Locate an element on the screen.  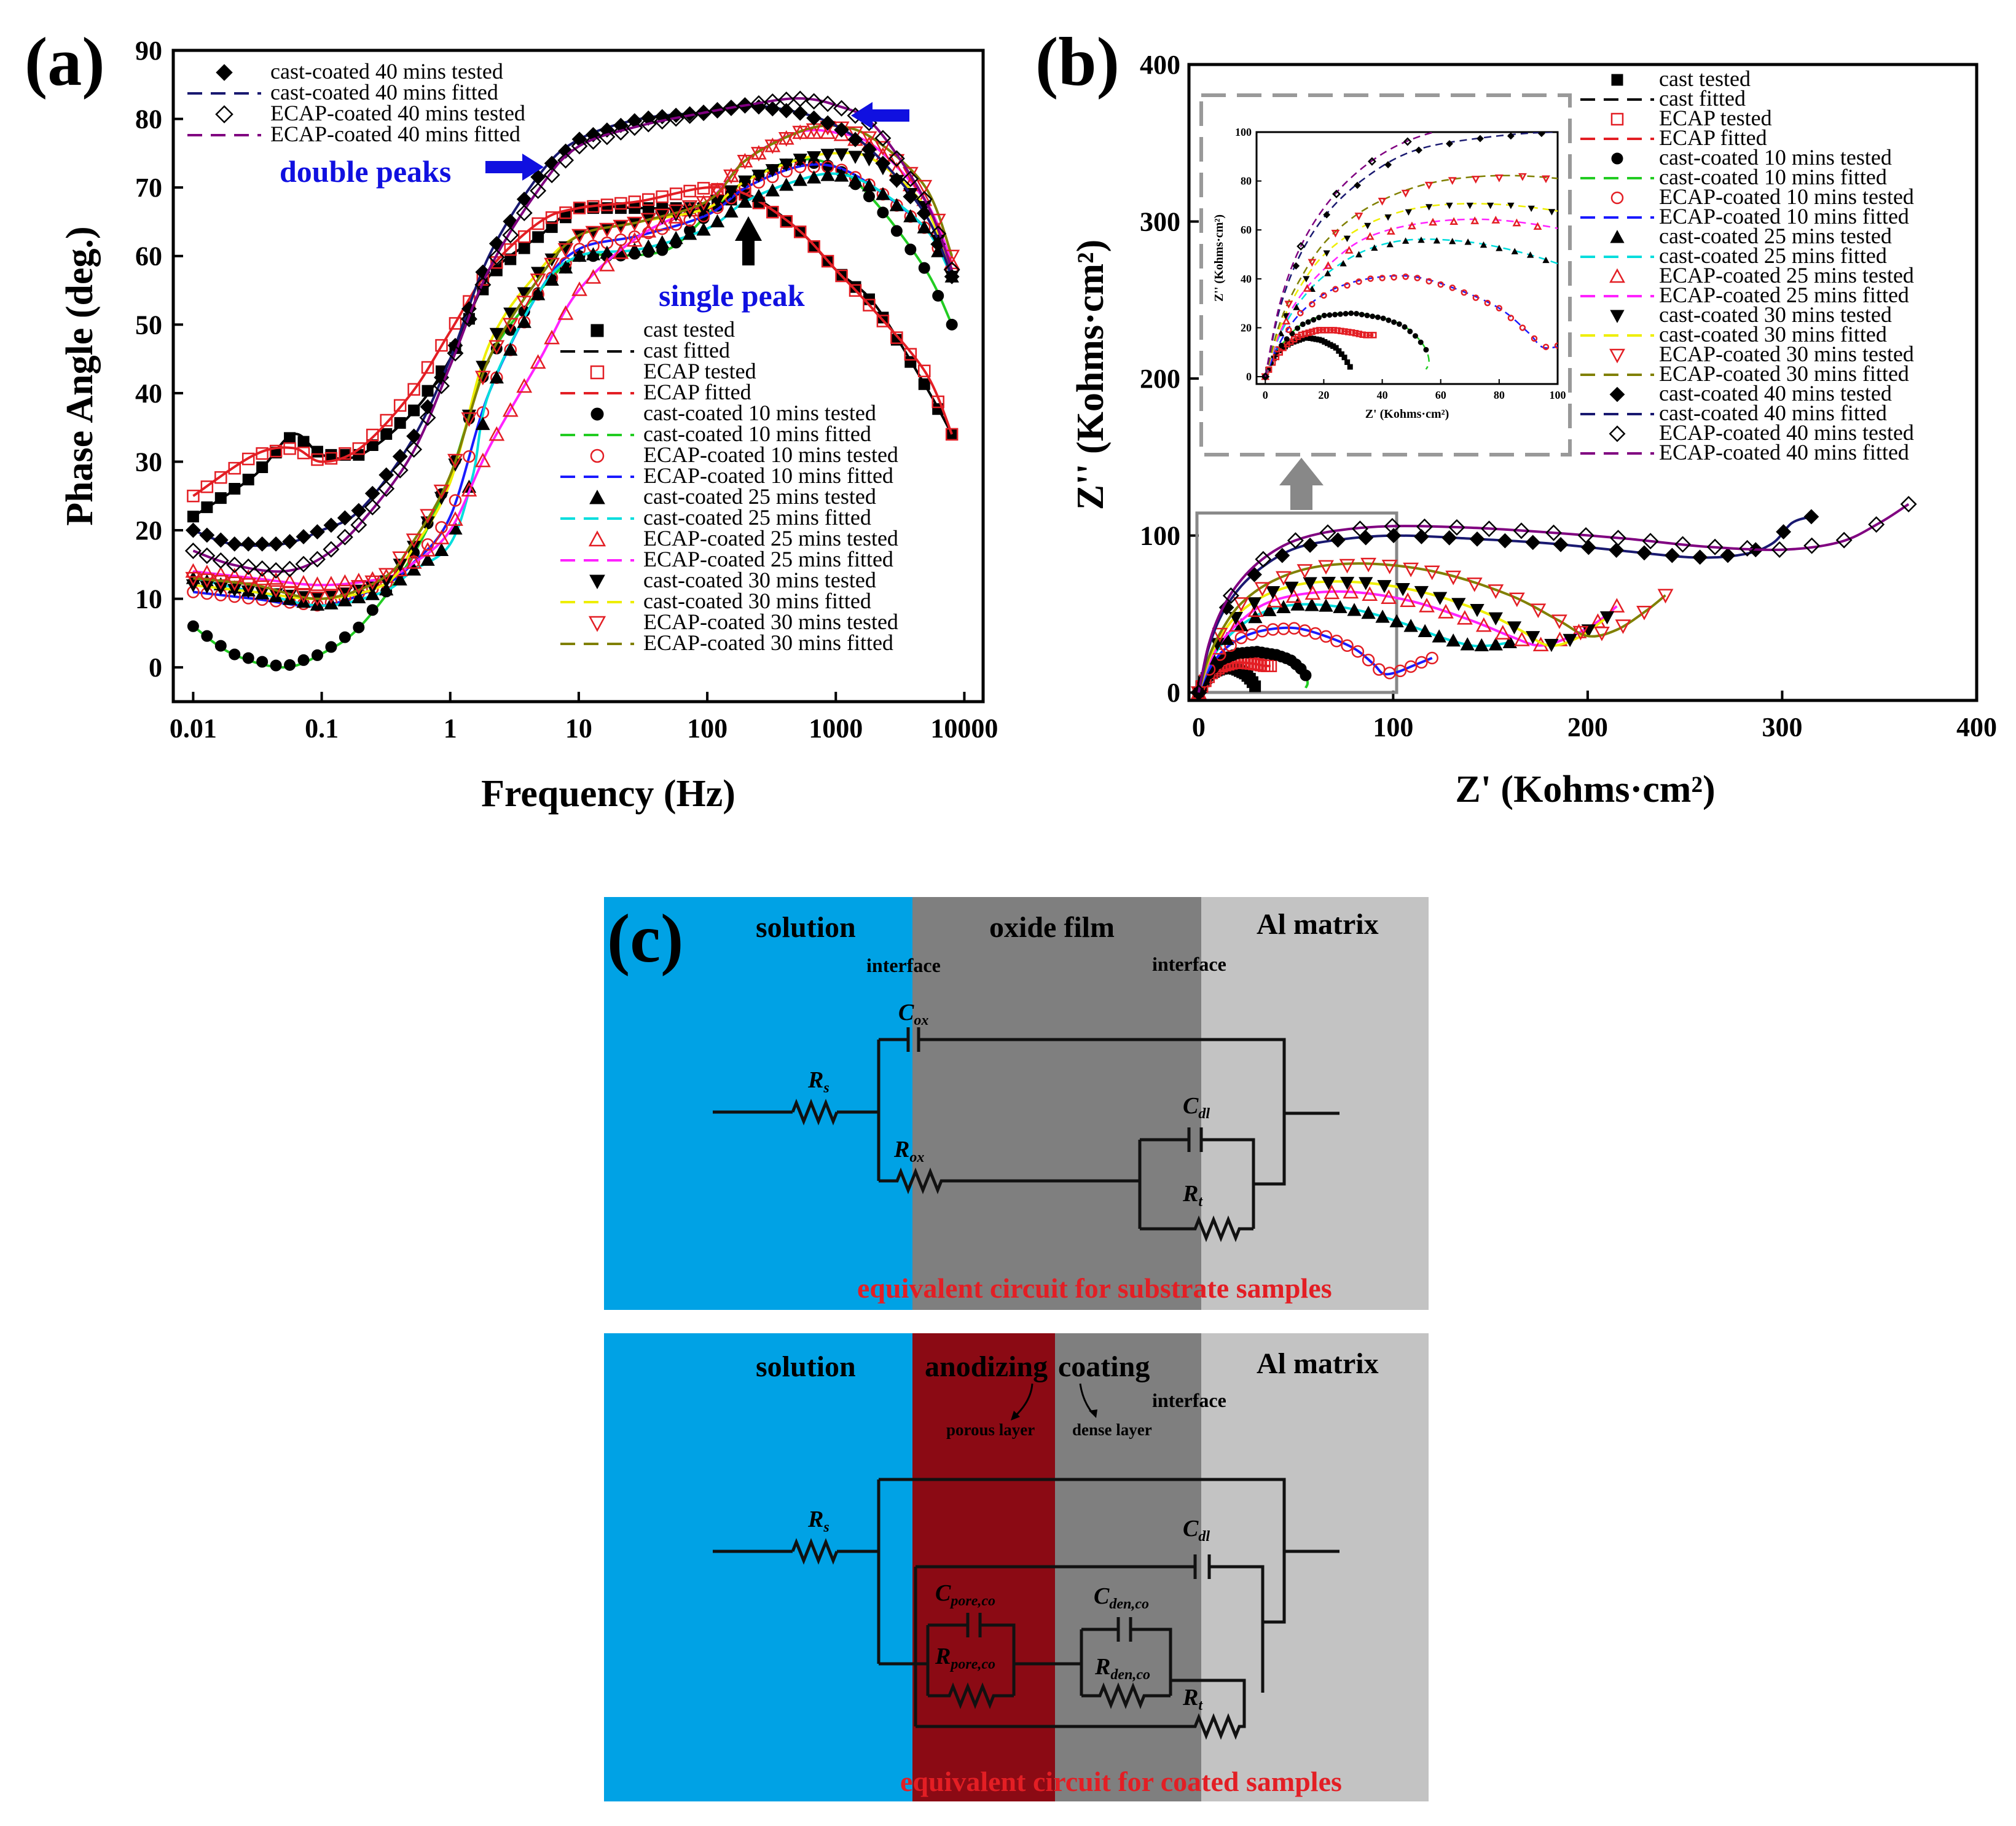
bottom-rs-label: Rs is located at coordinates (818, 1521).